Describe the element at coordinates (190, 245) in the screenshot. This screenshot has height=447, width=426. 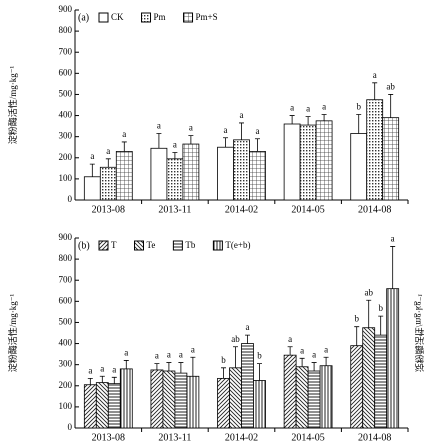
I see `legend-label: Tb` at that location.